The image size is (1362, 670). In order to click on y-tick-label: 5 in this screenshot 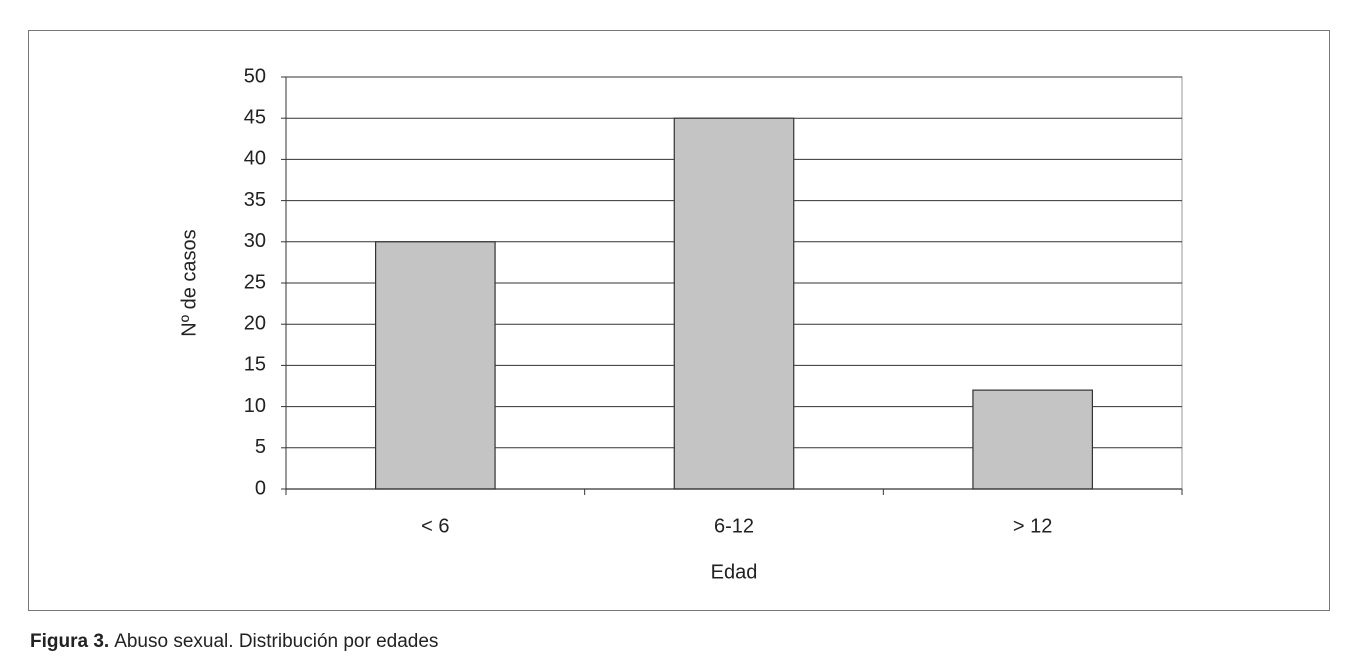, I will do `click(260, 447)`.